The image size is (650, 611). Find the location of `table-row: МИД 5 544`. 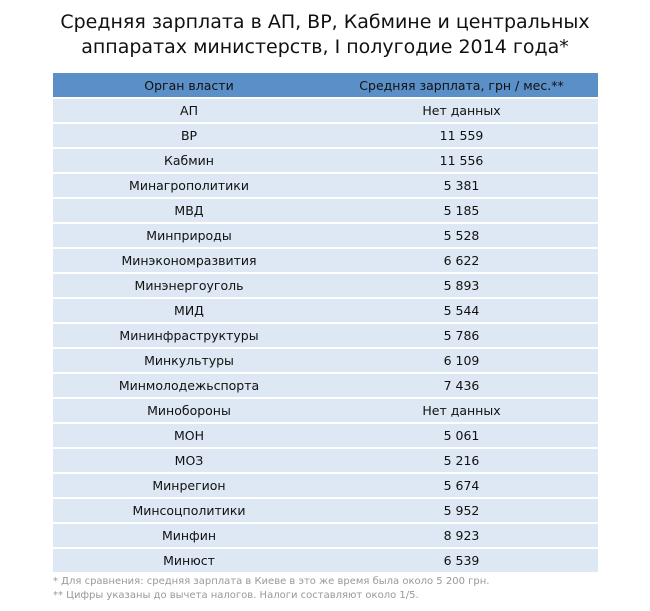

table-row: МИД 5 544 is located at coordinates (325, 310).